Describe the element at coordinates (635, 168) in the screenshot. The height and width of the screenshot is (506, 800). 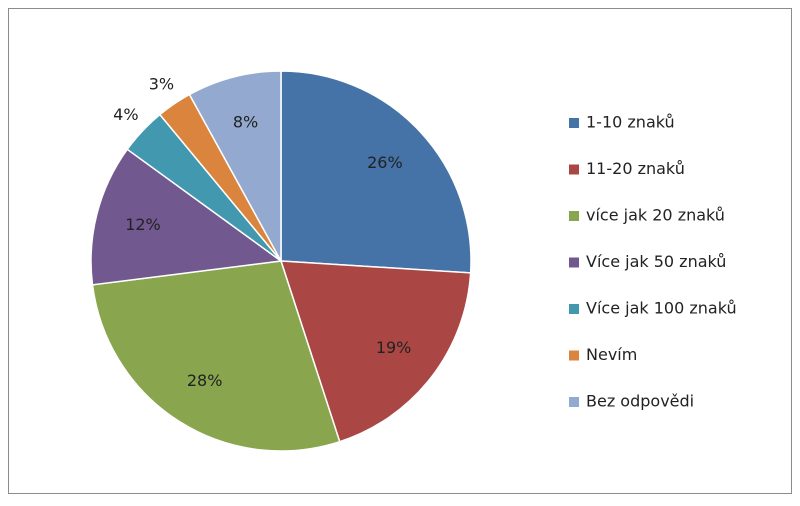
I see `legend-label: 11-20 znaků` at that location.